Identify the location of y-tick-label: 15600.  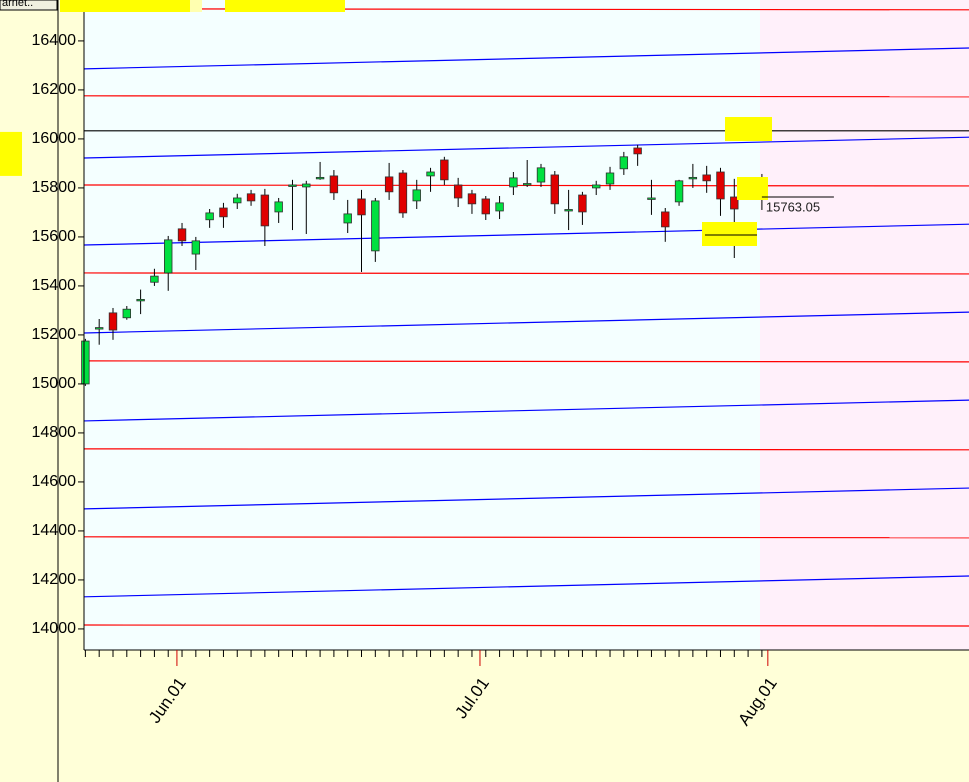
(54, 236).